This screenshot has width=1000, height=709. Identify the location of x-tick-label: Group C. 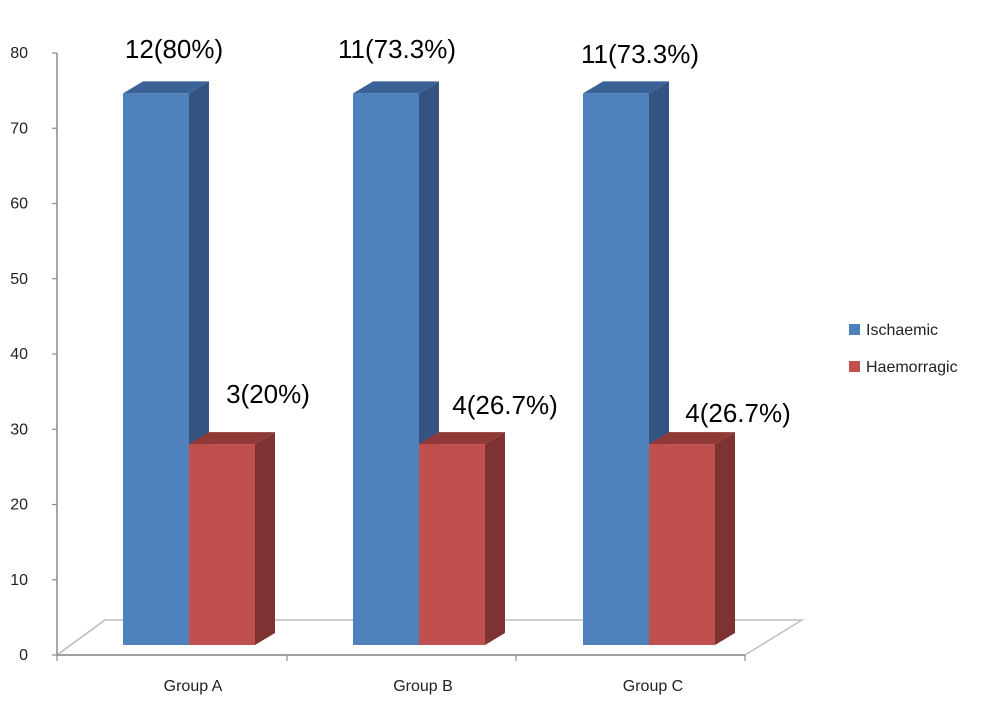
(653, 686).